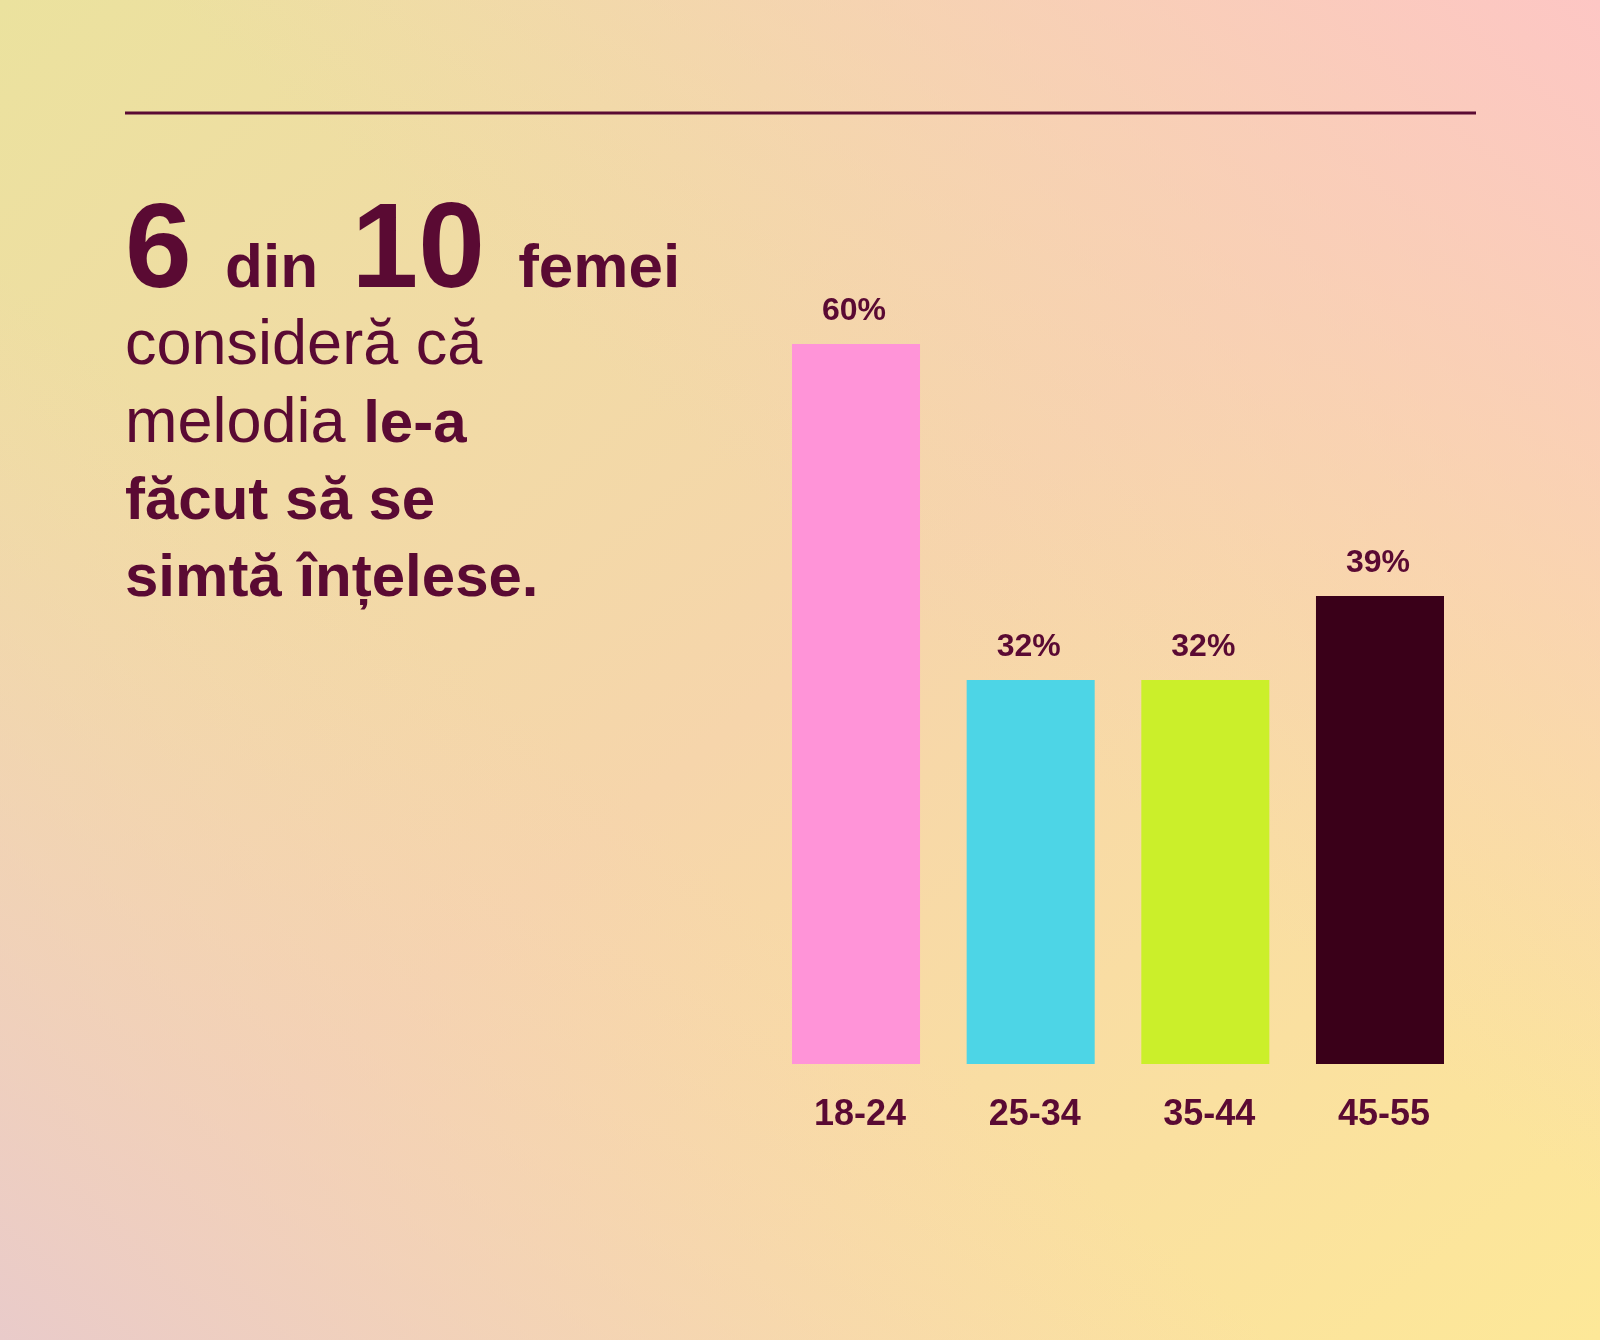 The image size is (1600, 1340). What do you see at coordinates (860, 1112) in the screenshot?
I see `x-tick-label: 18-24` at bounding box center [860, 1112].